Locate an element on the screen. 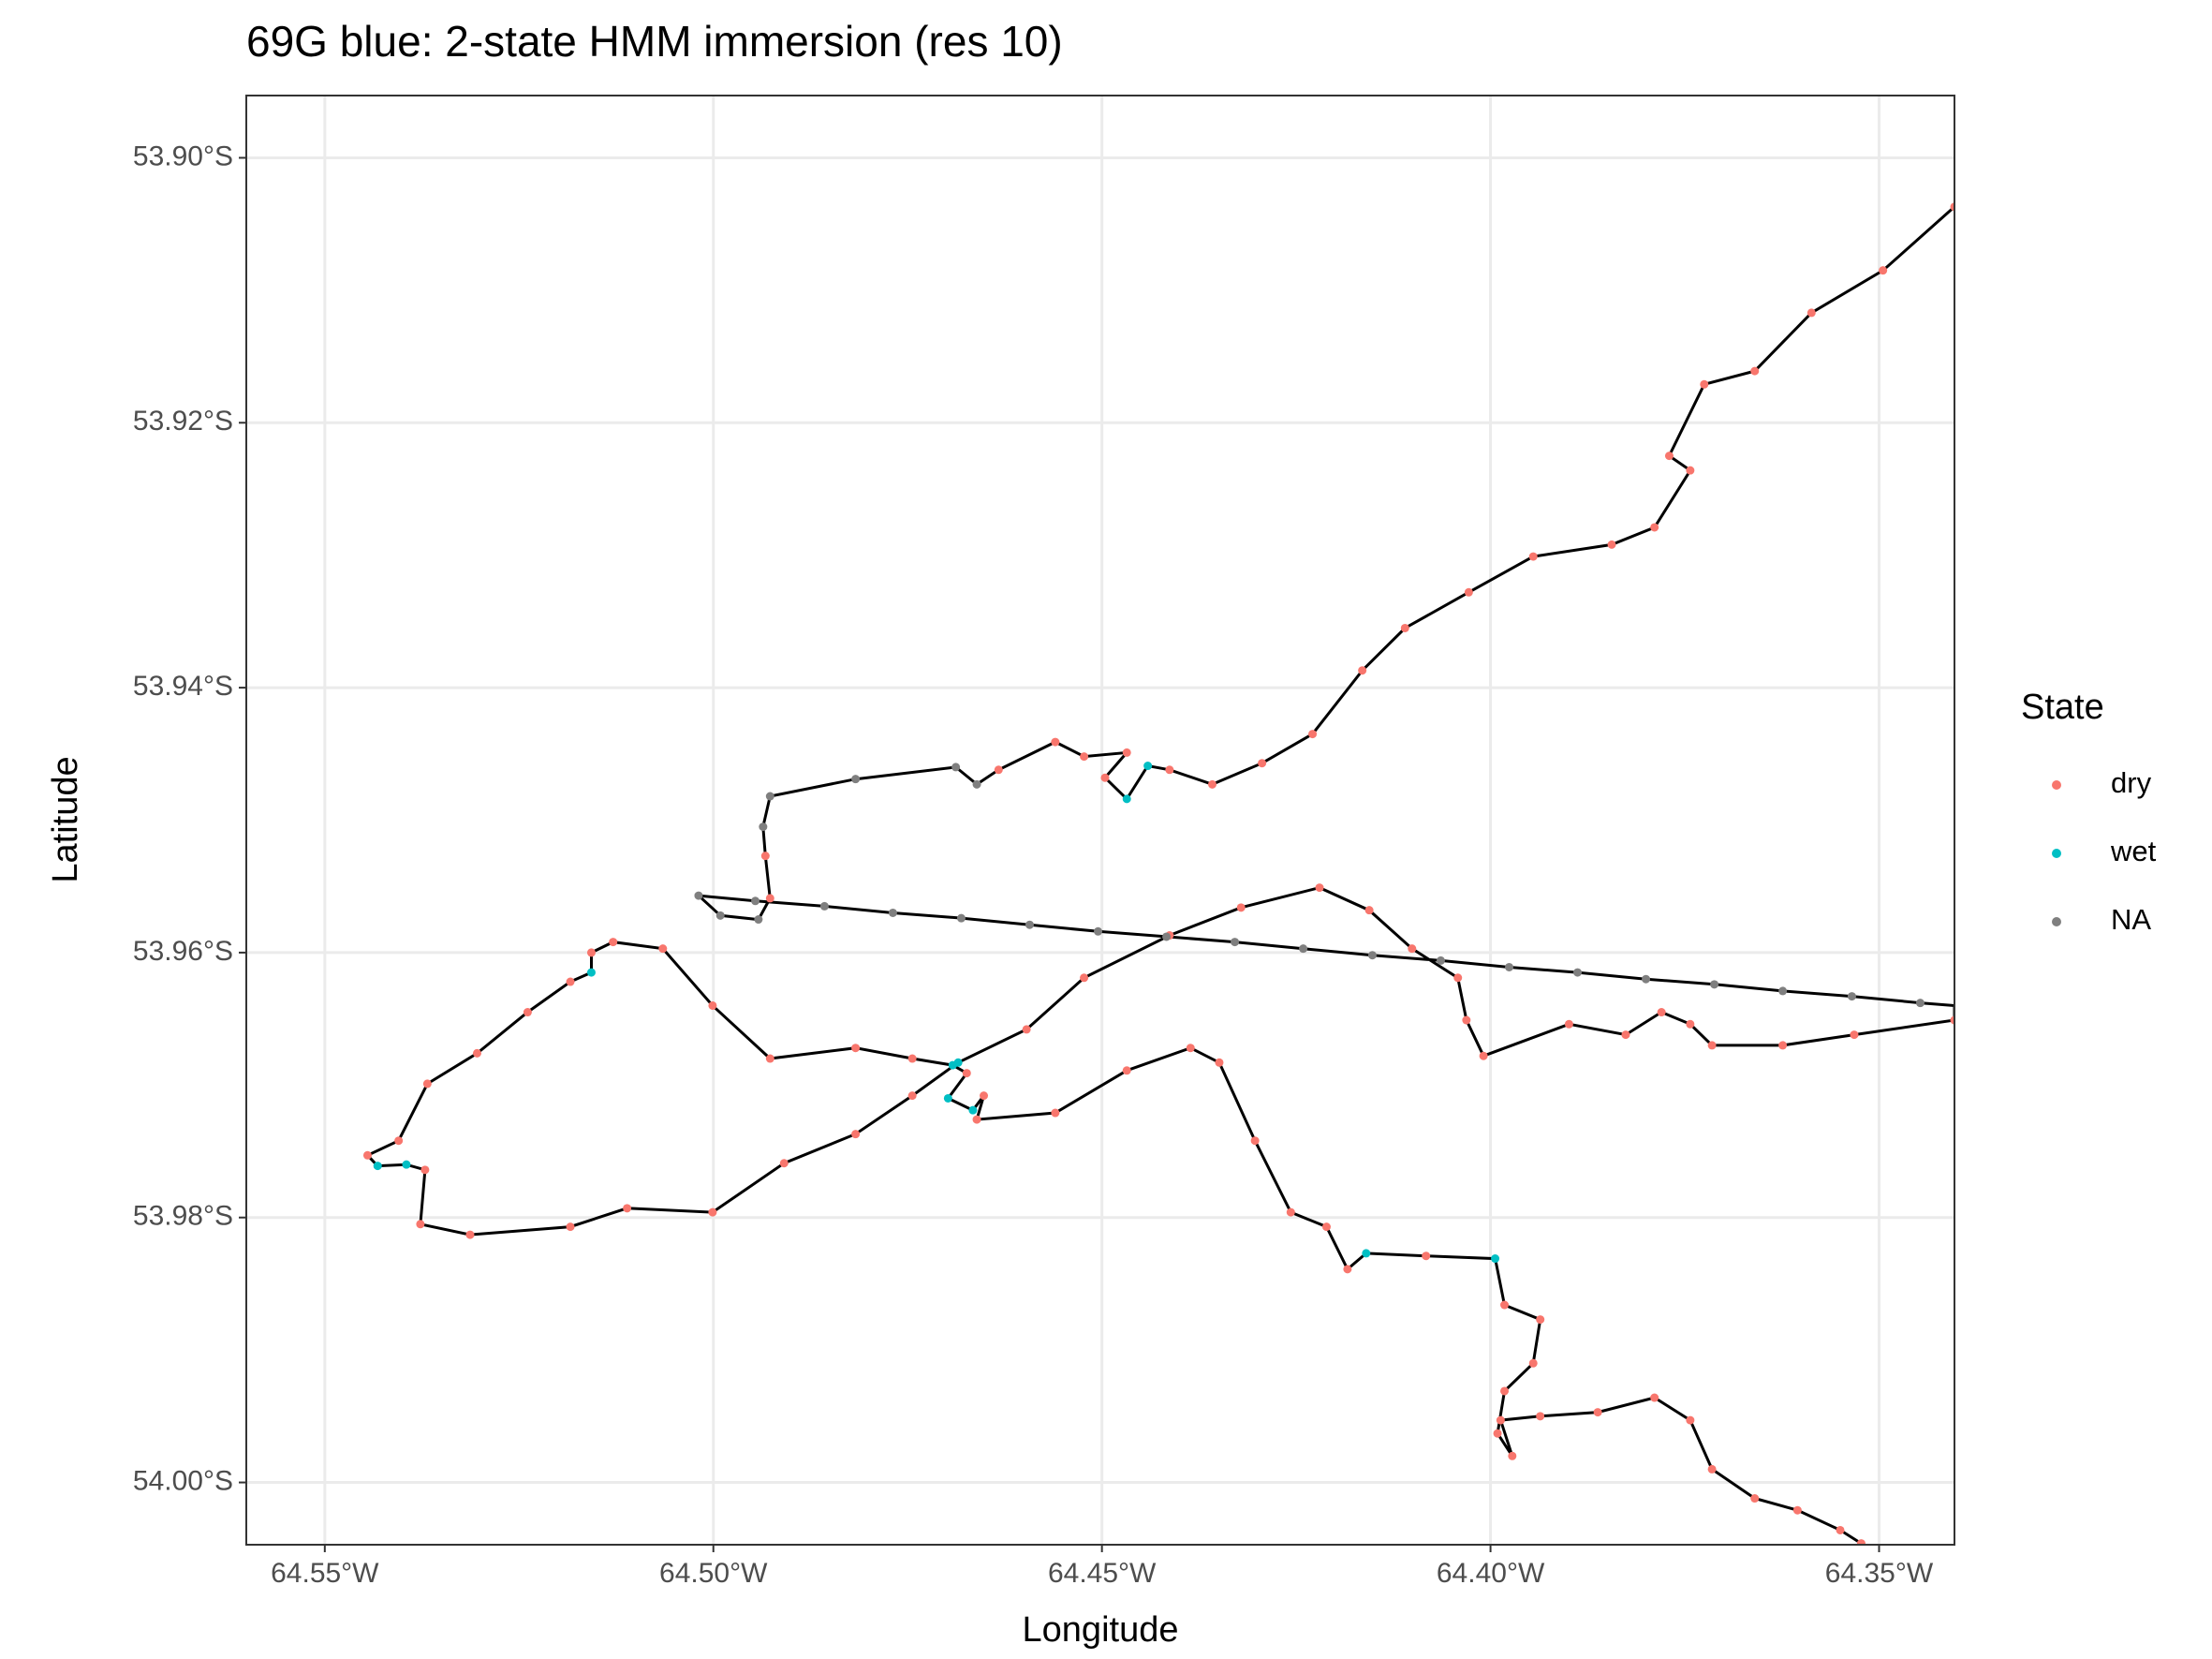 The width and height of the screenshot is (2212, 1659). x-tick-label: 64.35°W is located at coordinates (1880, 1573).